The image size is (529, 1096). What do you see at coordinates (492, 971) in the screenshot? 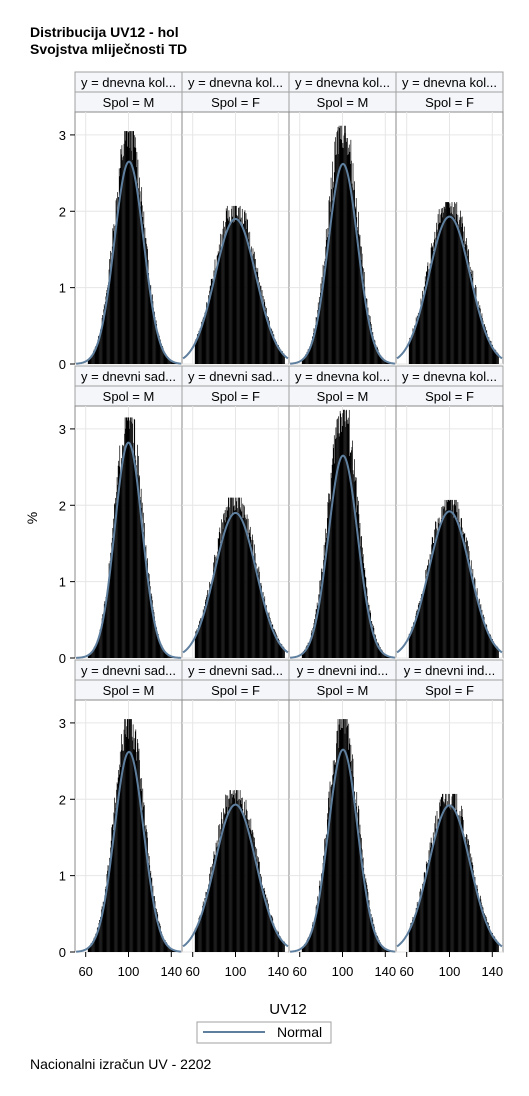
I see `x-tick-label: 140` at bounding box center [492, 971].